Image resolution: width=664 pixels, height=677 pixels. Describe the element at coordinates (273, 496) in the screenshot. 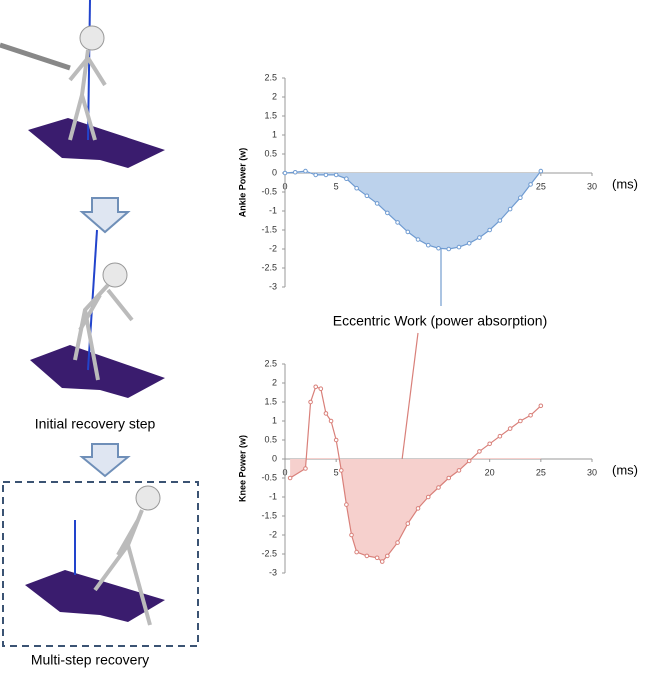

I see `y-tick-label: -1` at that location.